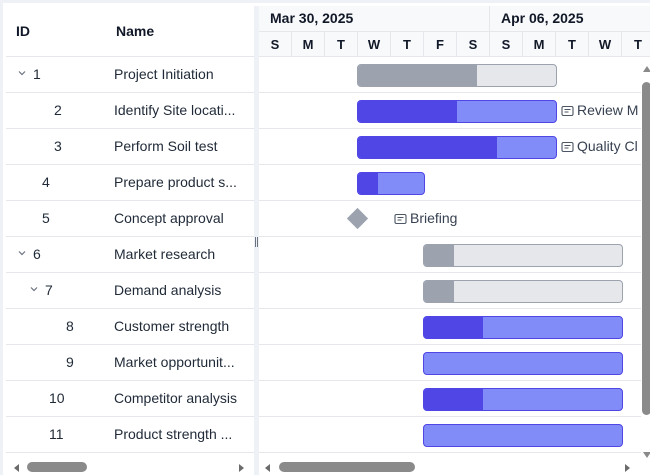 The image size is (650, 475). I want to click on table-row: 10 Competitor analysis, so click(130, 399).